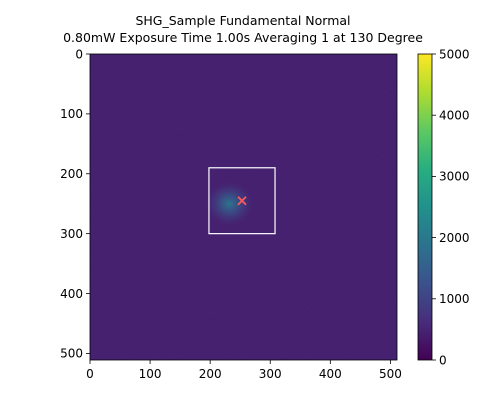  I want to click on roi-box, so click(242, 201).